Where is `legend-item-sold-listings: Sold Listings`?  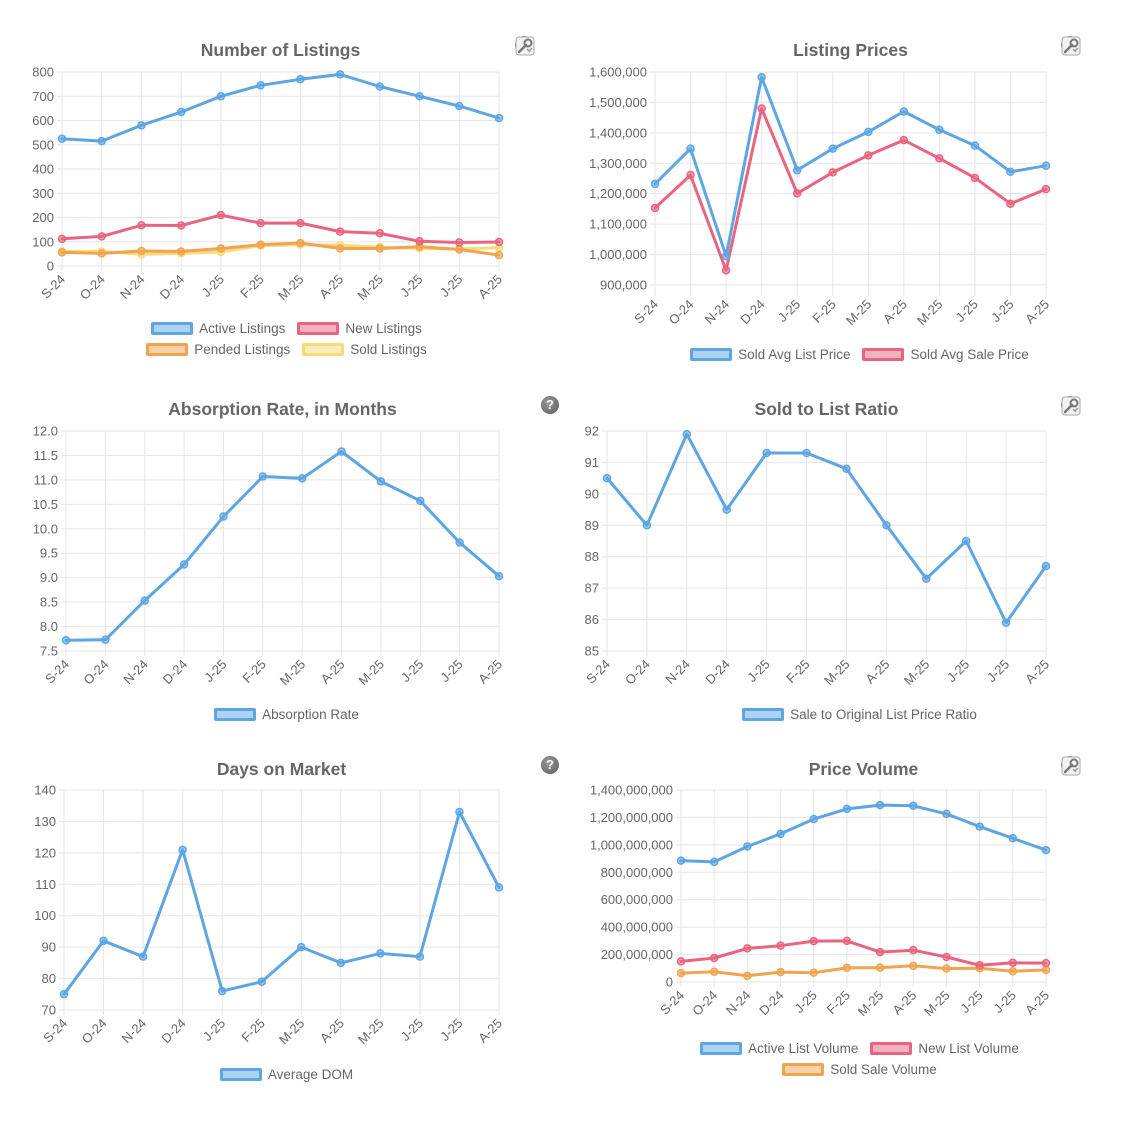 legend-item-sold-listings: Sold Listings is located at coordinates (364, 349).